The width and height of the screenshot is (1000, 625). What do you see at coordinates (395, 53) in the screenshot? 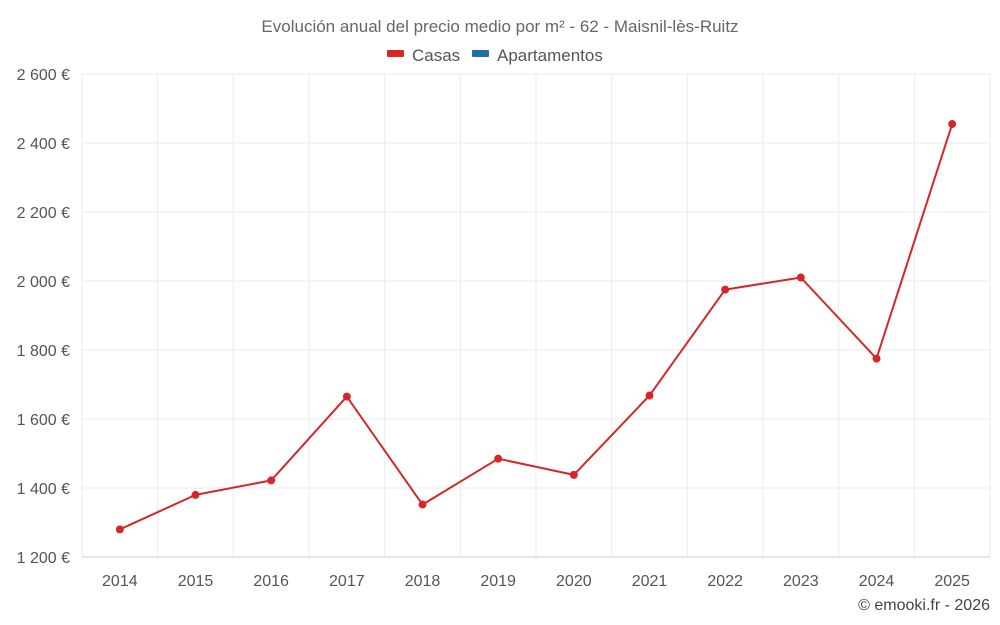
I see `legend-swatch-casas` at bounding box center [395, 53].